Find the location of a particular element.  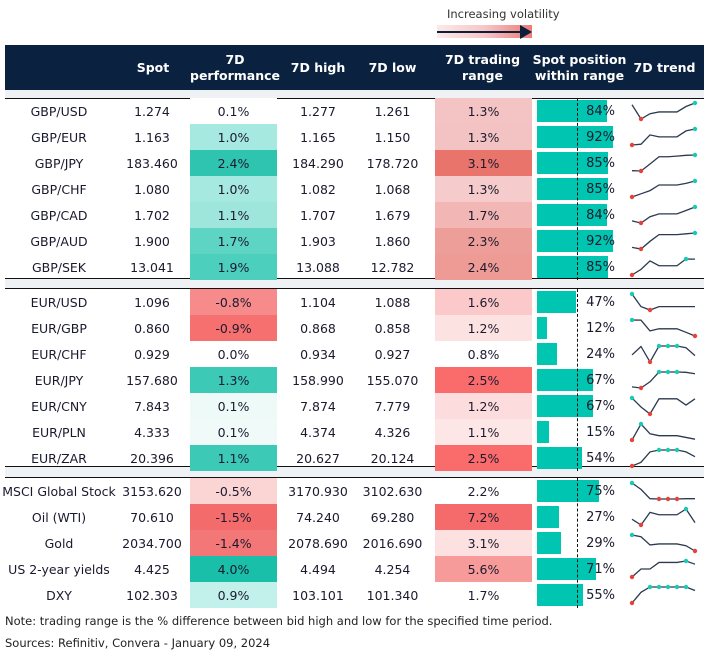

cell-spot: 183.460 is located at coordinates (152, 163).